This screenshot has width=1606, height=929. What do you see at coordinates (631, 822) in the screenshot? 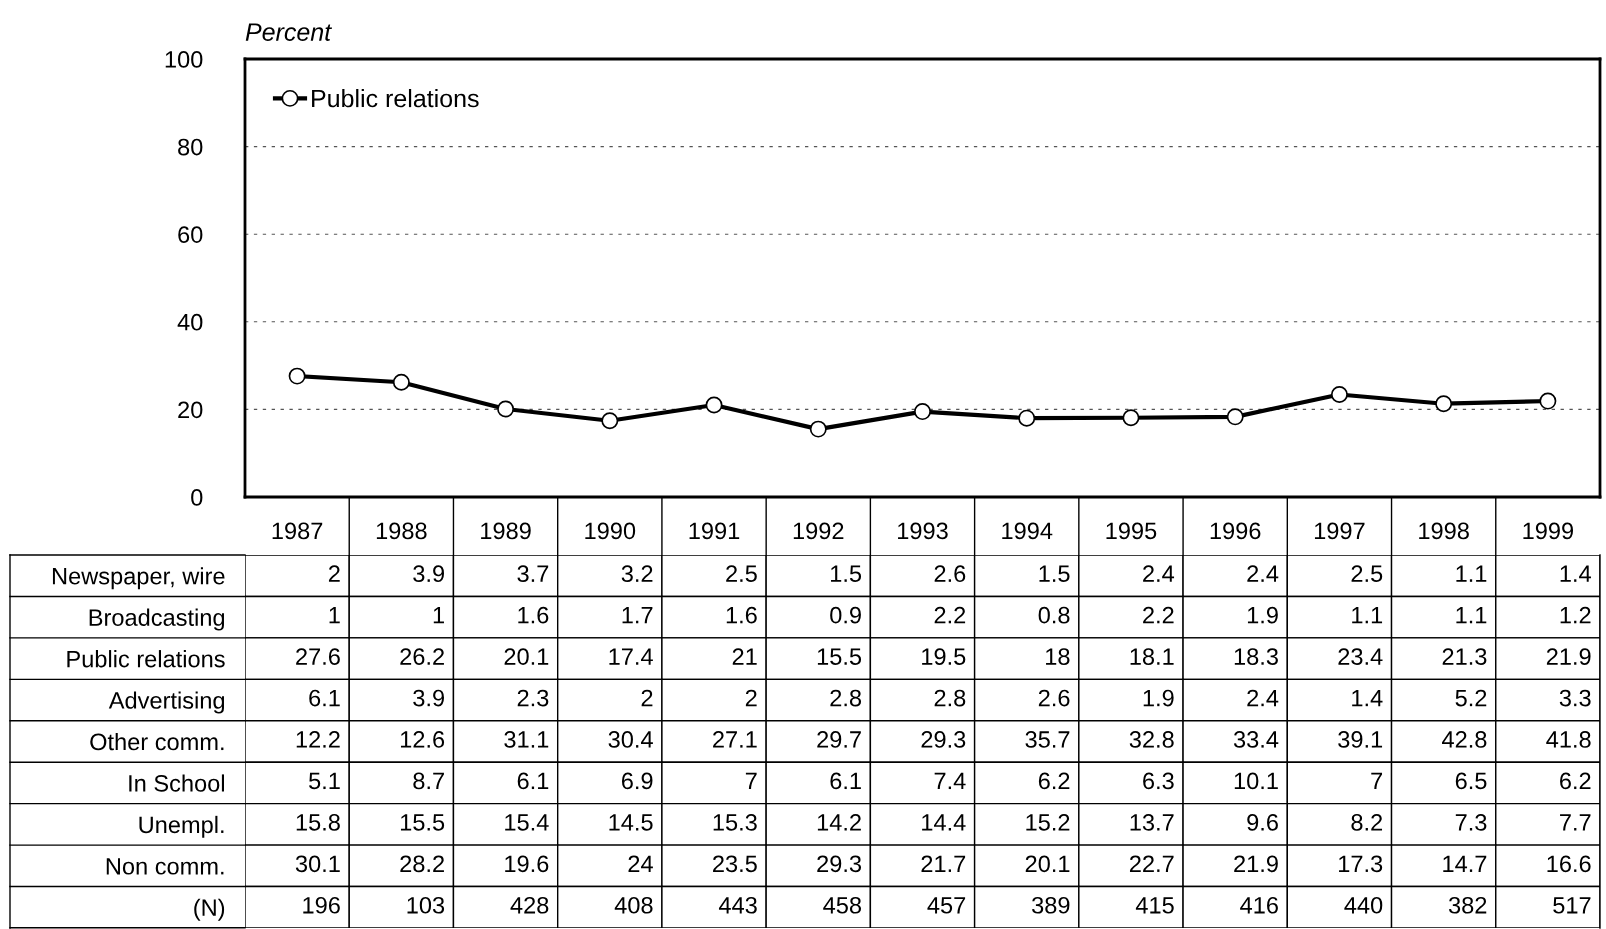
I see `data-label: 14.5` at bounding box center [631, 822].